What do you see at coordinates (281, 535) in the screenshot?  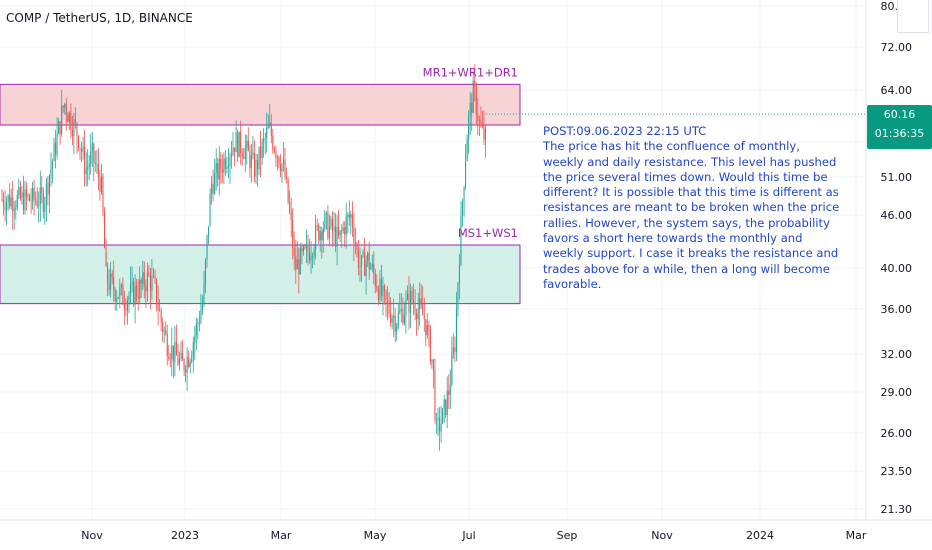 I see `x-tick-label-2: Mar` at bounding box center [281, 535].